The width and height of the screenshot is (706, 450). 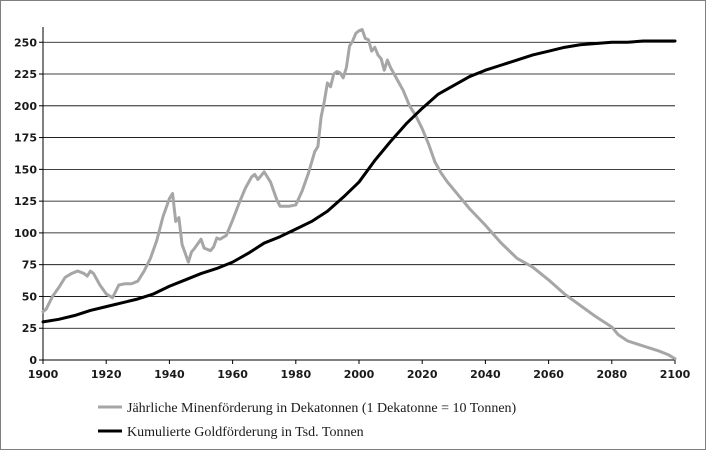 I want to click on x-tick-label: 1900, so click(x=43, y=374).